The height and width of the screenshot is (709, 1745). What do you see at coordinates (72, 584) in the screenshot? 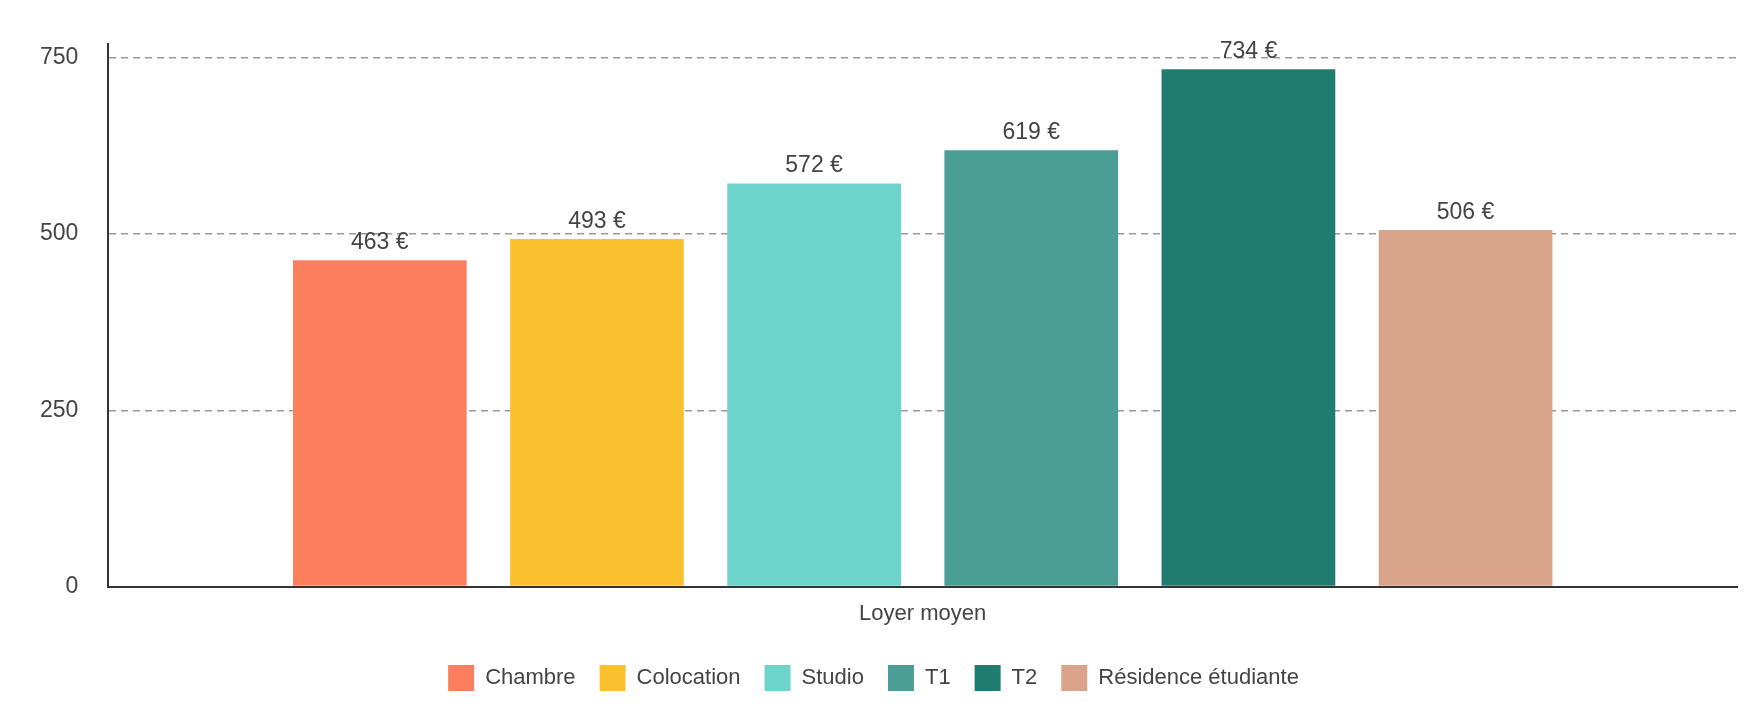
I see `y-tick-label: 0` at bounding box center [72, 584].